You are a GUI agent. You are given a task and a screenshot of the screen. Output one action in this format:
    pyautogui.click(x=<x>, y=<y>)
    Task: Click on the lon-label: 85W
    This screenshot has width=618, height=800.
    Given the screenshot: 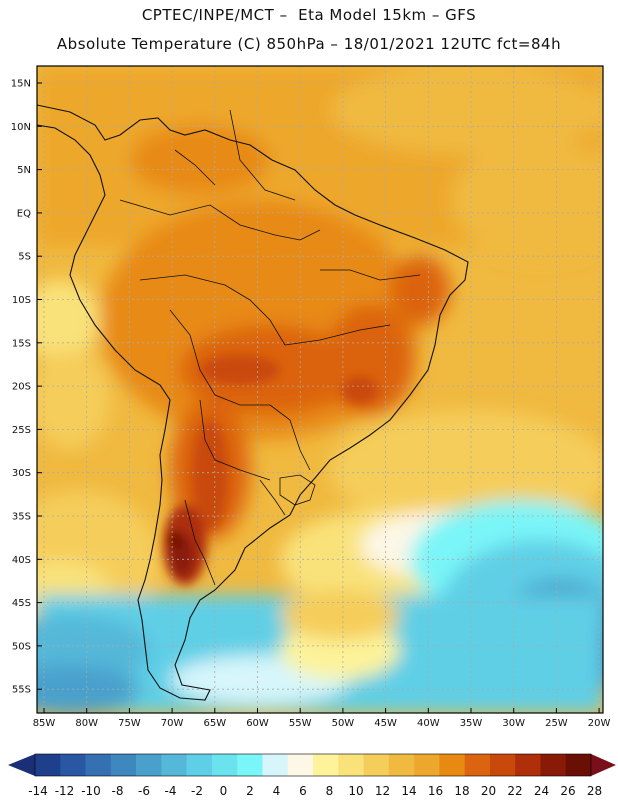 What is the action you would take?
    pyautogui.click(x=44, y=723)
    